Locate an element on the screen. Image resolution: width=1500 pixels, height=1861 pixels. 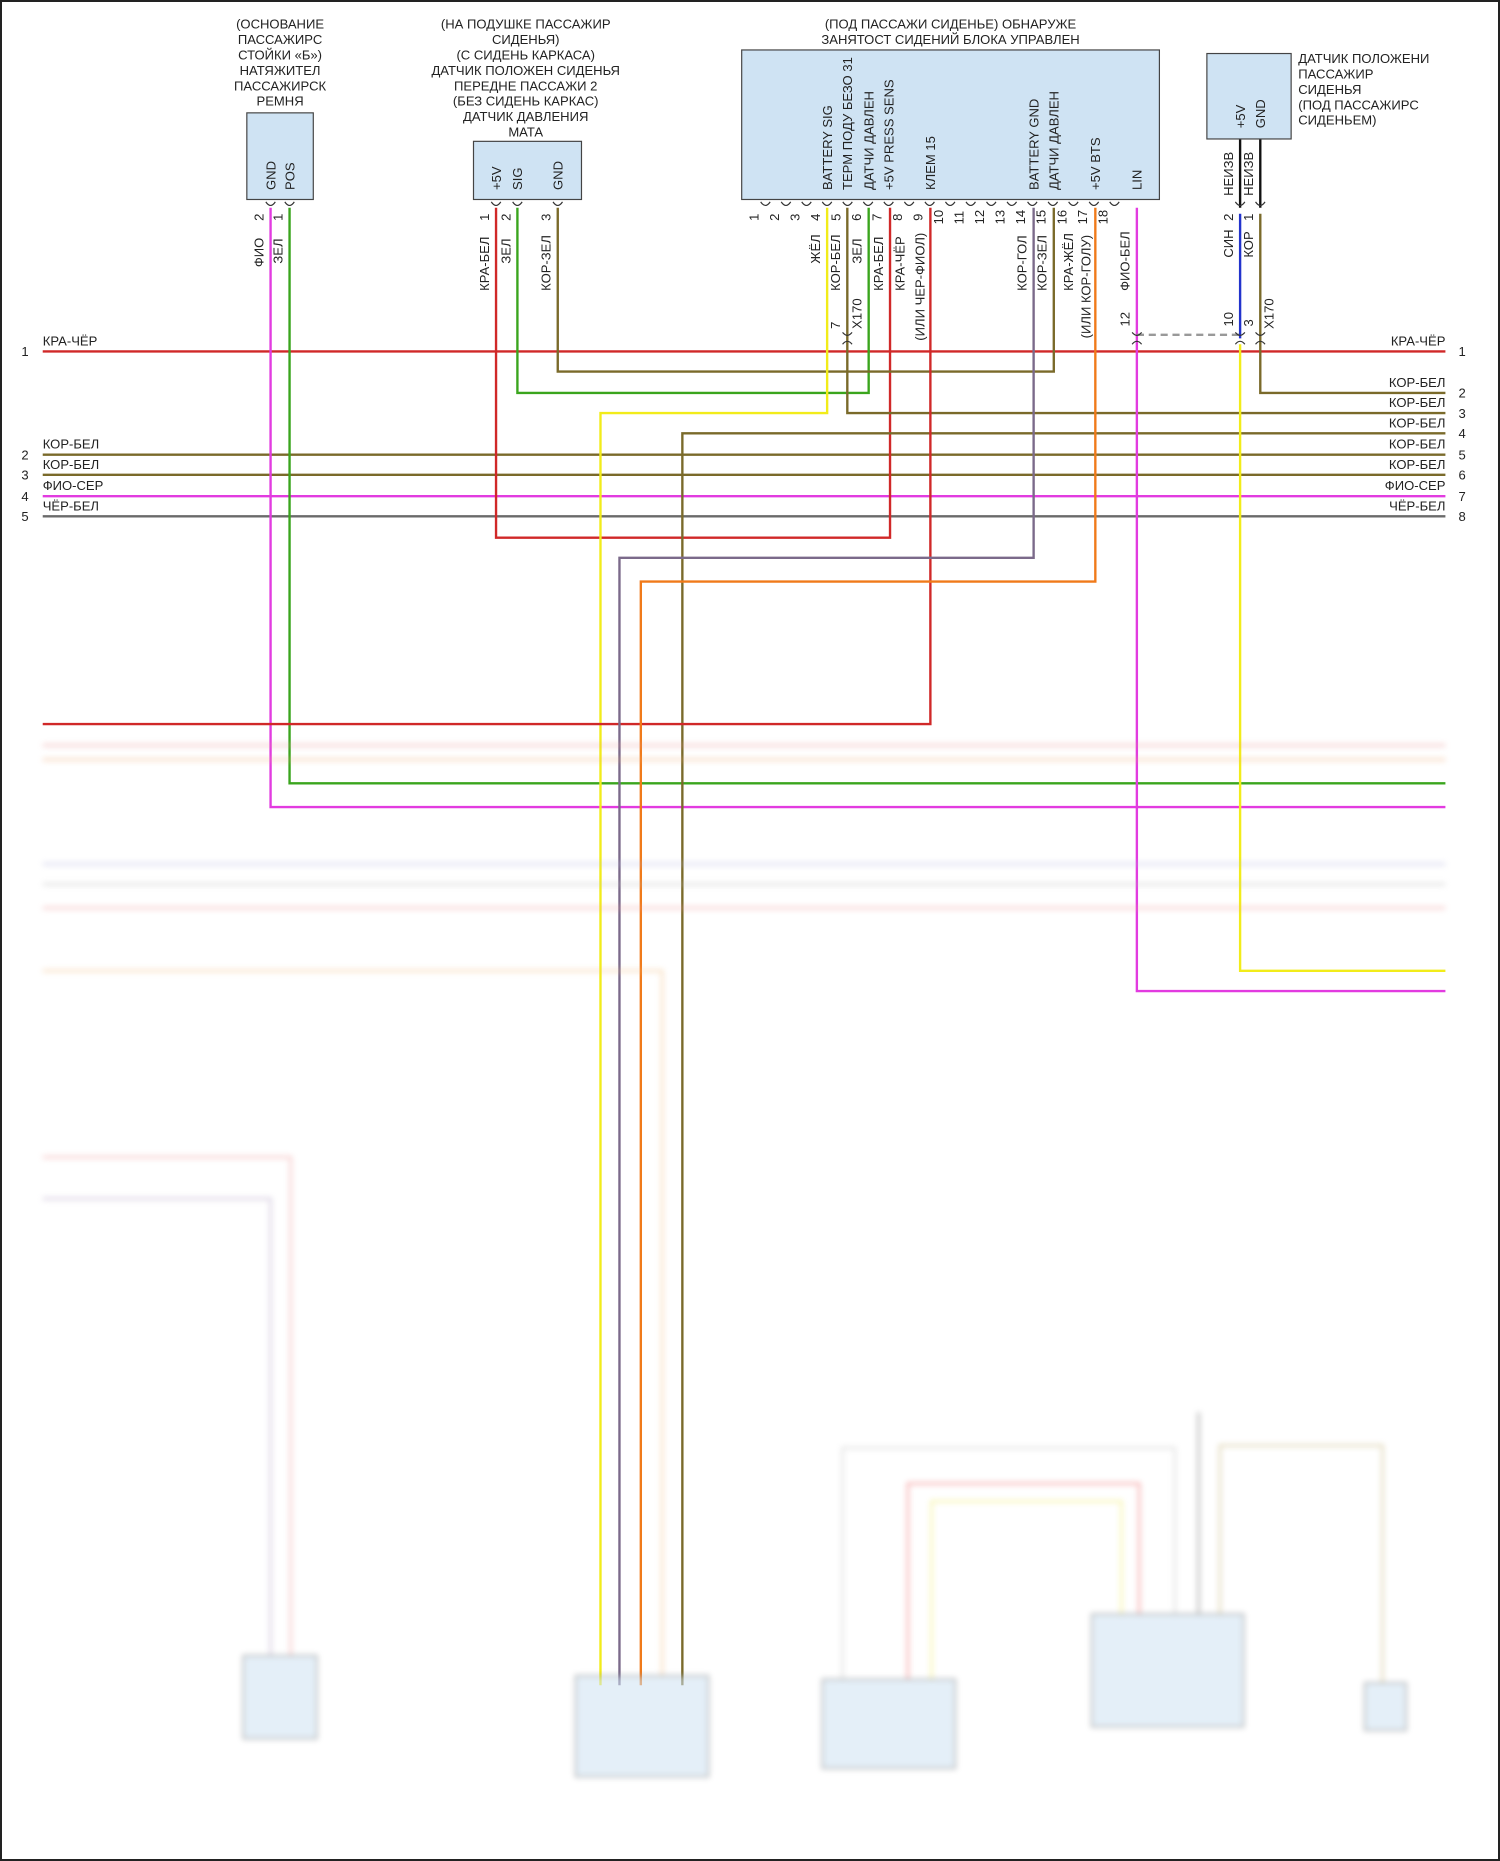
pin-name: BATTERY SIG is located at coordinates (827, 147).